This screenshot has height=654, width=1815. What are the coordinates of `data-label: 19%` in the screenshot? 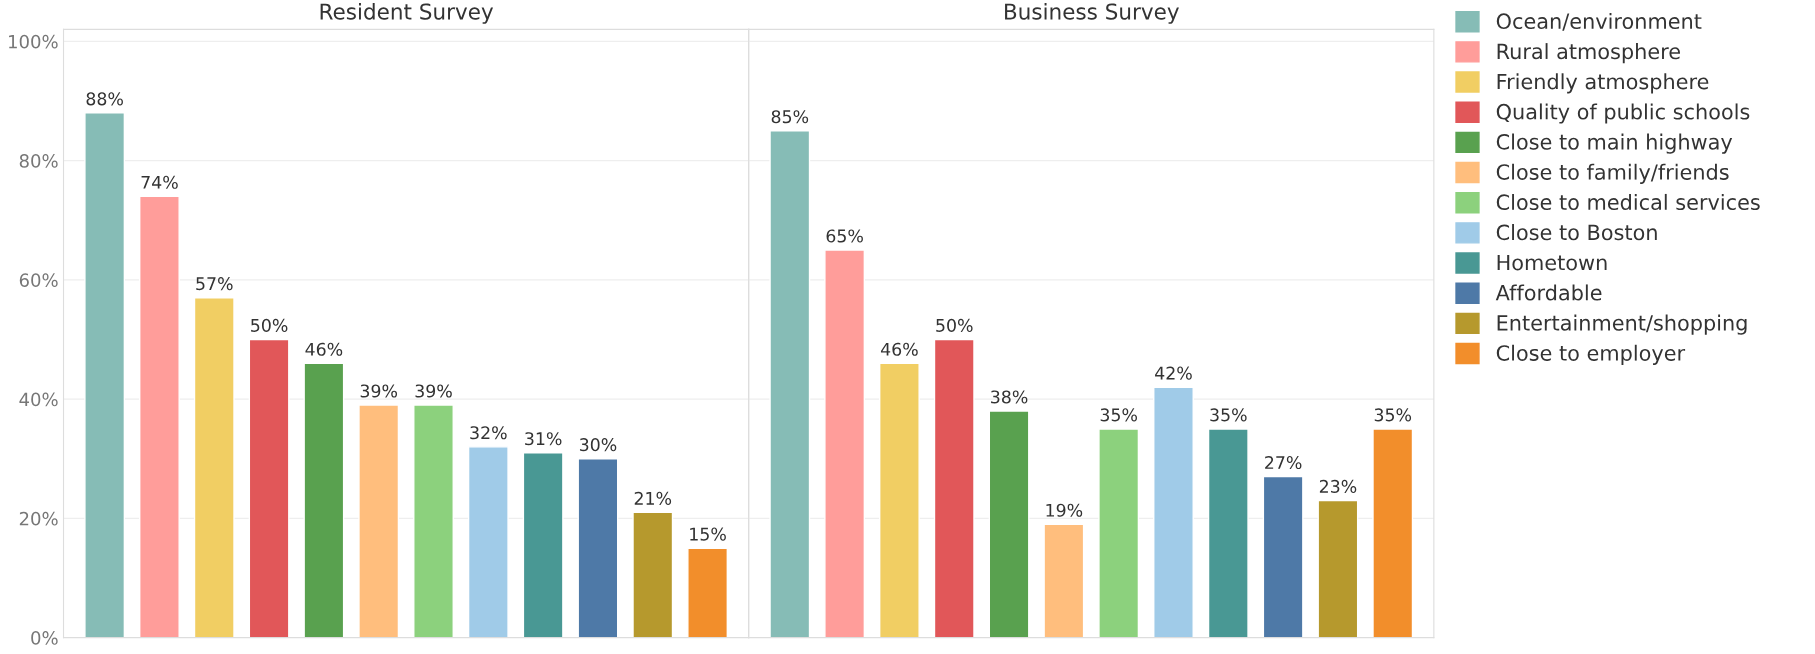 It's located at (1064, 510).